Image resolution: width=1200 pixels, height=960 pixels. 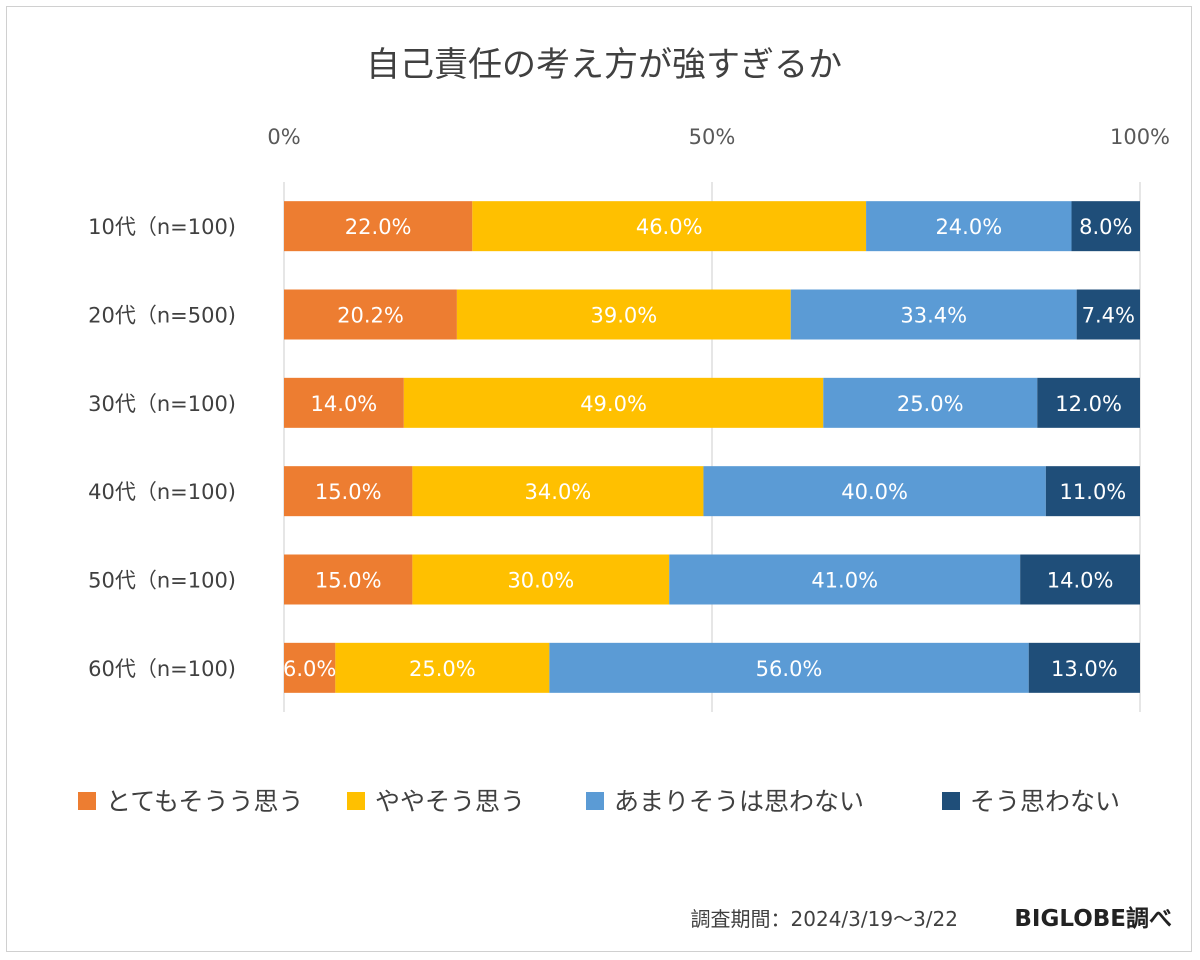 I want to click on x-tick-label: 100%, so click(x=1140, y=137).